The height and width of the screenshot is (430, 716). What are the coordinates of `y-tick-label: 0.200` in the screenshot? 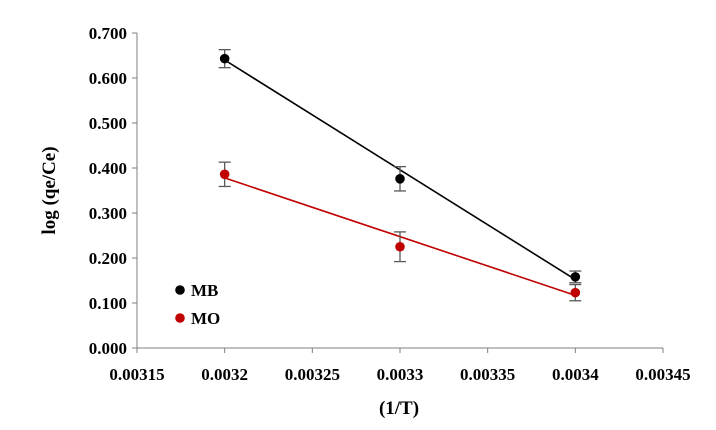 It's located at (108, 258).